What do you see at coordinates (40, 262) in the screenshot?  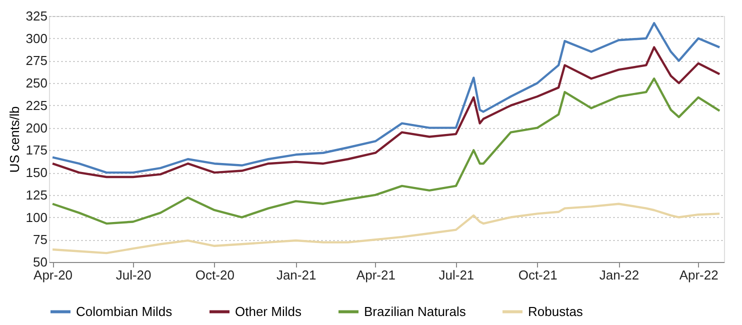 I see `y-tick-label: 50` at bounding box center [40, 262].